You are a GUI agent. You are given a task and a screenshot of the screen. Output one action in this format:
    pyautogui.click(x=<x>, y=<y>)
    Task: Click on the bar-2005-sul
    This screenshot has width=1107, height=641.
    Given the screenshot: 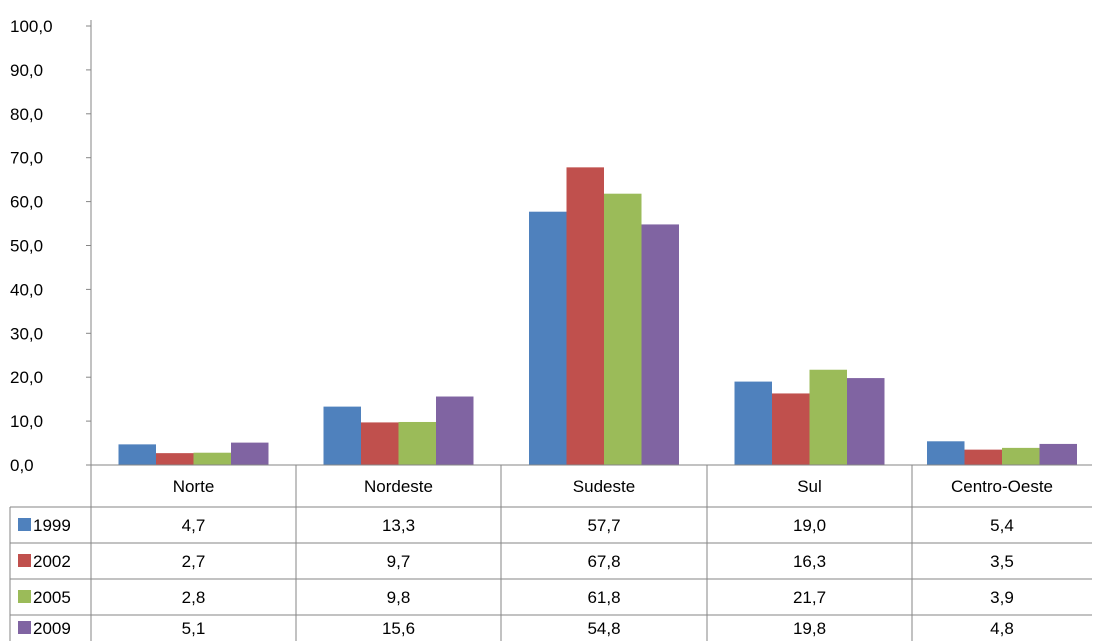 What is the action you would take?
    pyautogui.click(x=828, y=417)
    